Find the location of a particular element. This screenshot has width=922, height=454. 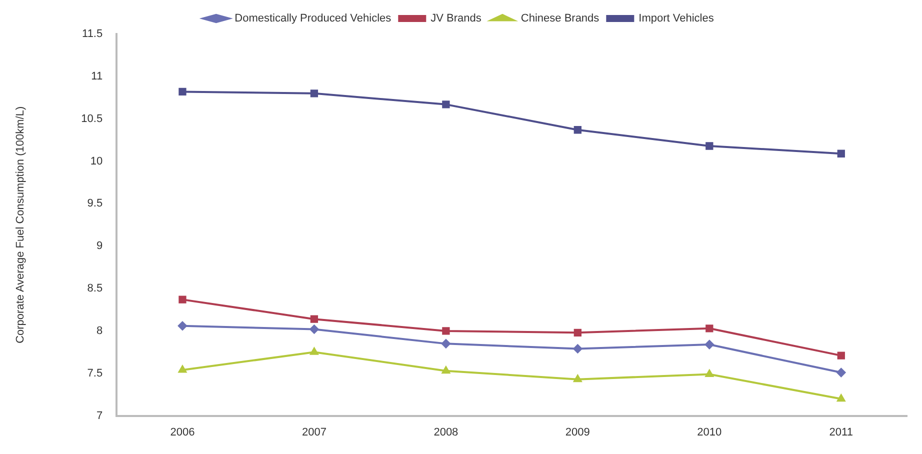

x-tick-label: 2008 is located at coordinates (446, 432).